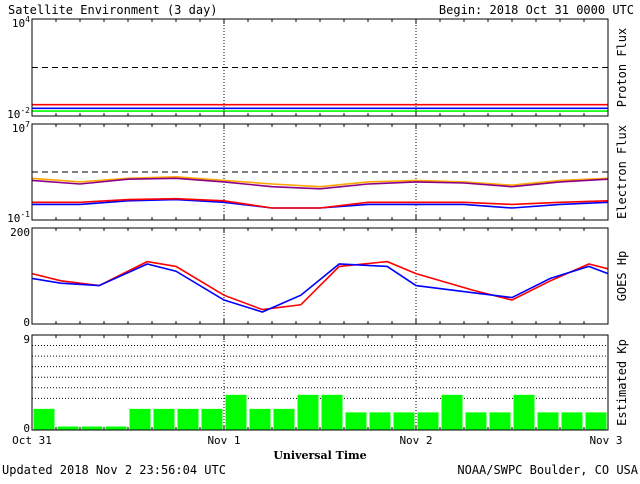  What do you see at coordinates (114, 470) in the screenshot?
I see `updated-text: Updated 2018 Nov 2 23:56:04 UTC` at bounding box center [114, 470].